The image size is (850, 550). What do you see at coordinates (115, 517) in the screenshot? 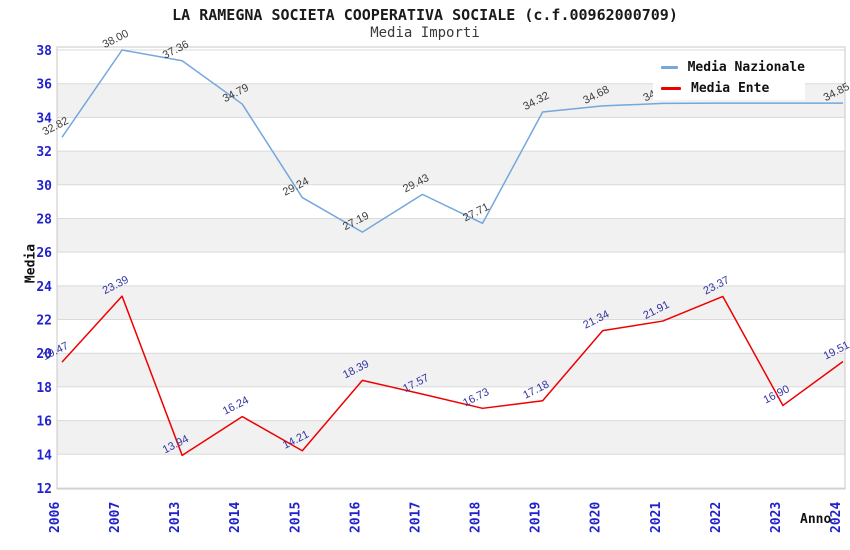
I see `x-tick-label: 2007` at bounding box center [115, 517].